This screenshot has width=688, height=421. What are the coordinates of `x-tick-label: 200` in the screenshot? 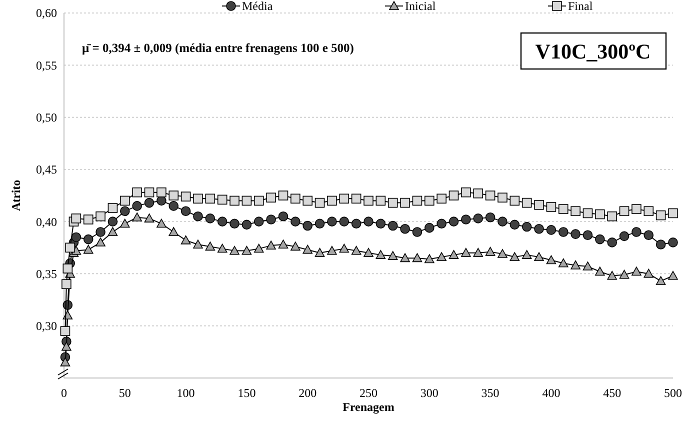 It's located at (307, 393).